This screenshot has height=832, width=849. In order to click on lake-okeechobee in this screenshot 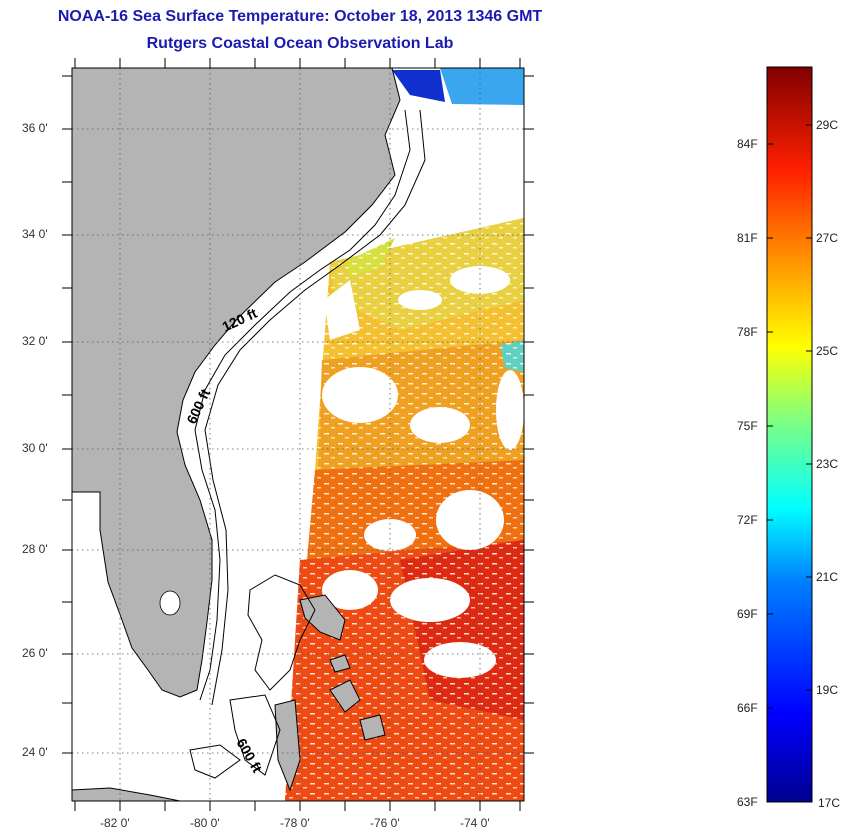, I will do `click(170, 603)`.